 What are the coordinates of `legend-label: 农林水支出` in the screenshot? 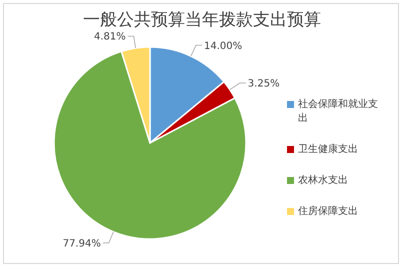 It's located at (323, 181).